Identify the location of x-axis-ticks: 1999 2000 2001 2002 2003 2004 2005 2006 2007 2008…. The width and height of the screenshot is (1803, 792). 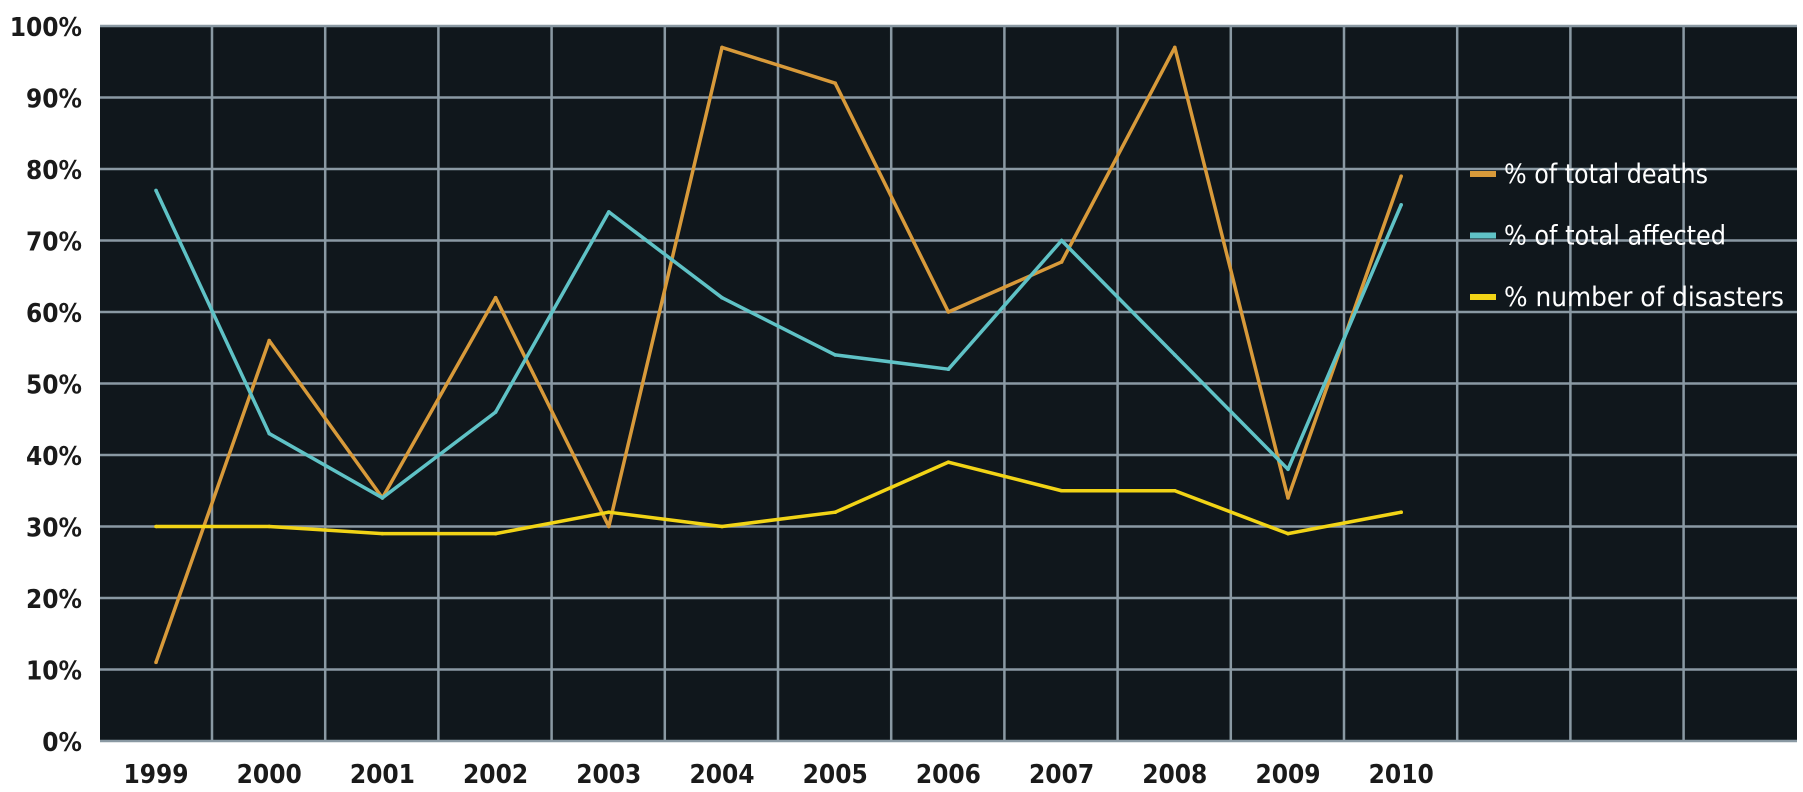
(778, 775).